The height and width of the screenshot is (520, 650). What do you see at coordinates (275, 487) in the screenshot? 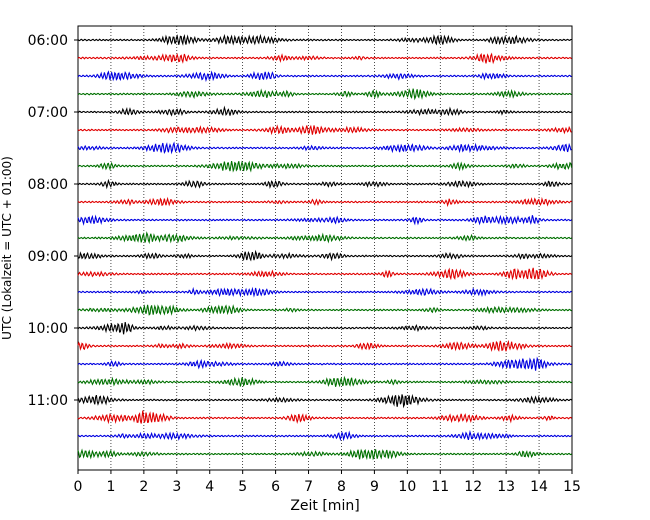
I see `x-tick-label: 6` at bounding box center [275, 487].